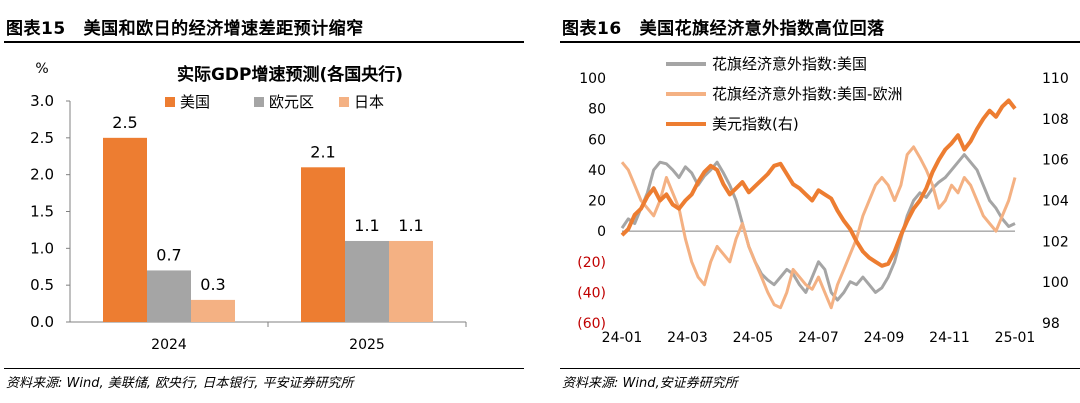  Describe the element at coordinates (322, 151) in the screenshot. I see `data-label: 2.1` at that location.